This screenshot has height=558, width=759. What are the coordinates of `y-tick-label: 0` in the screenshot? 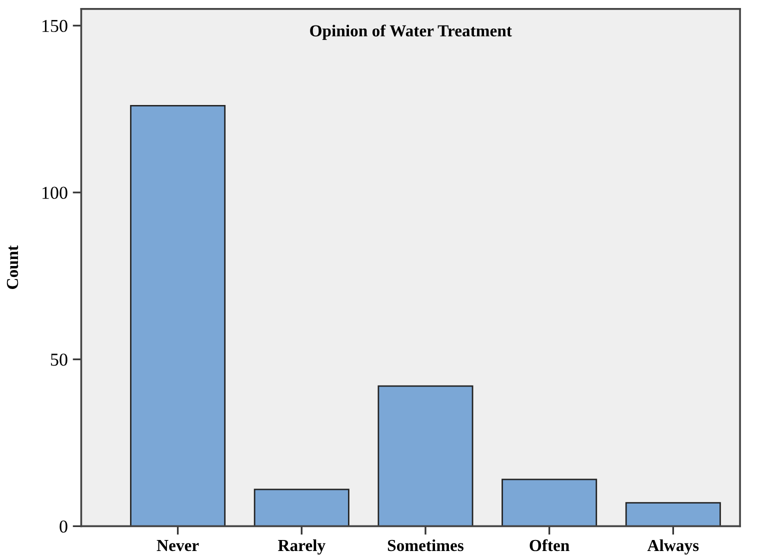 It's located at (64, 526).